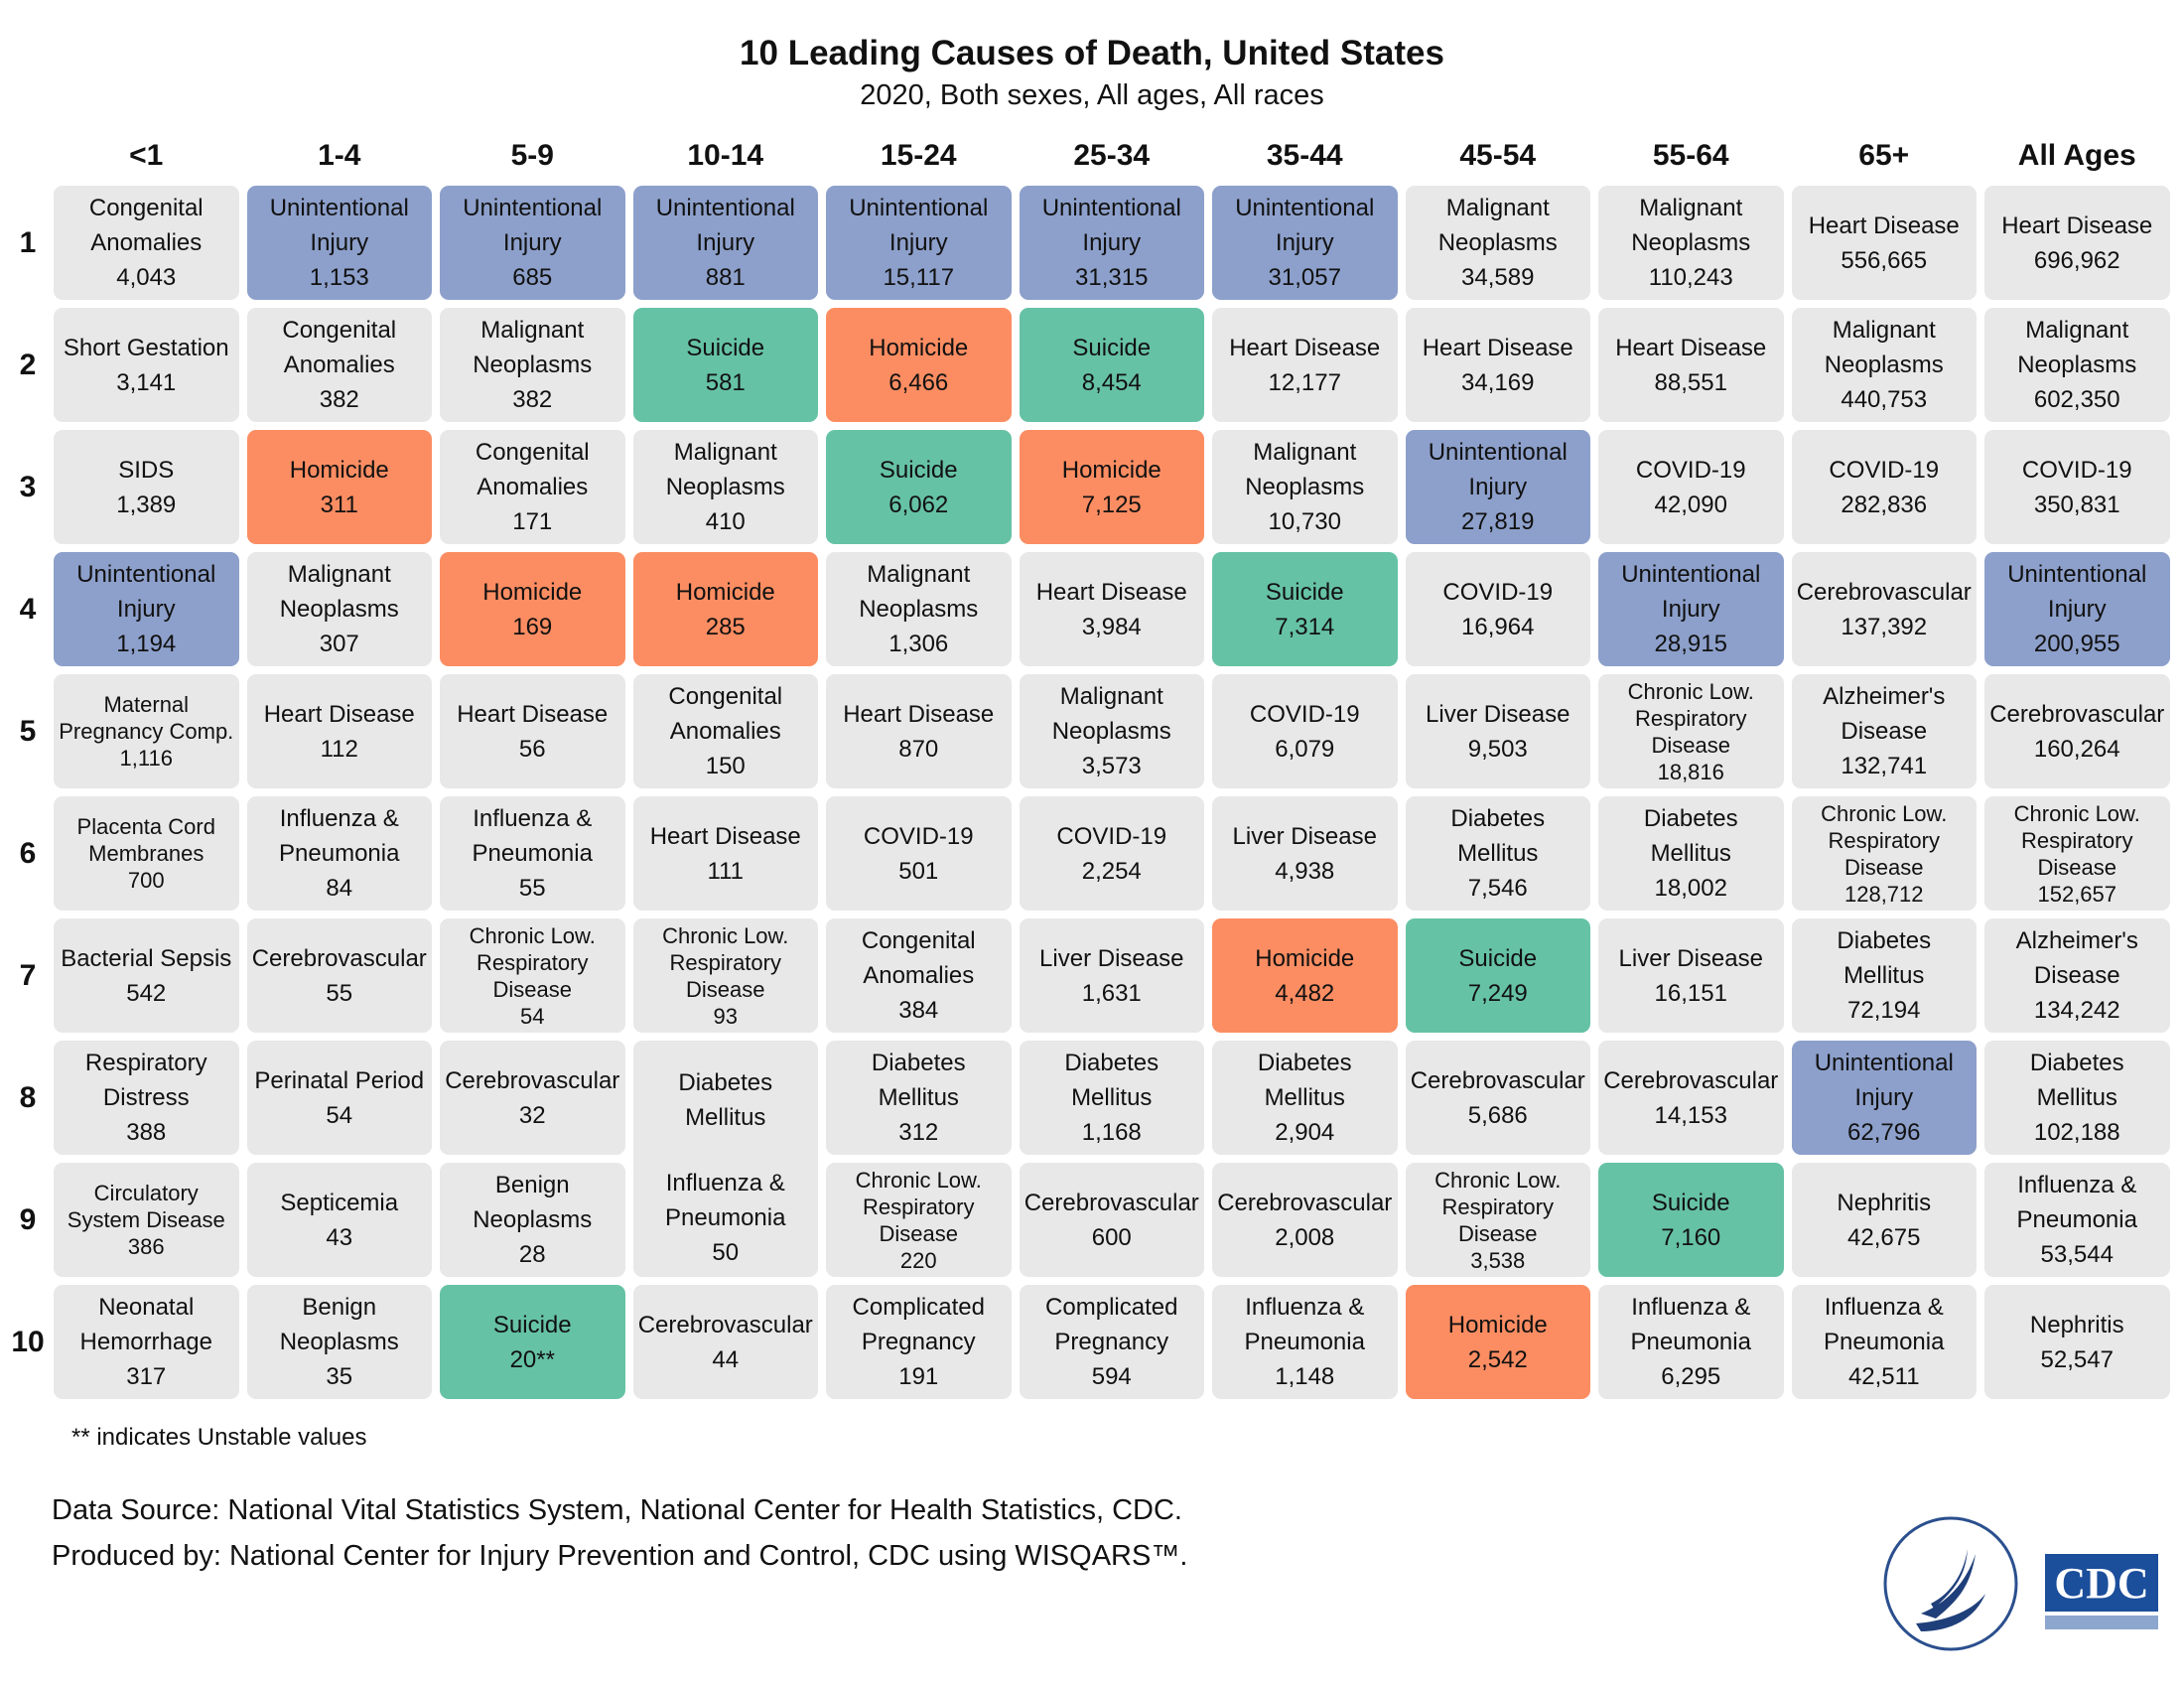 Image resolution: width=2184 pixels, height=1688 pixels. Describe the element at coordinates (146, 1132) in the screenshot. I see `count: 388` at that location.